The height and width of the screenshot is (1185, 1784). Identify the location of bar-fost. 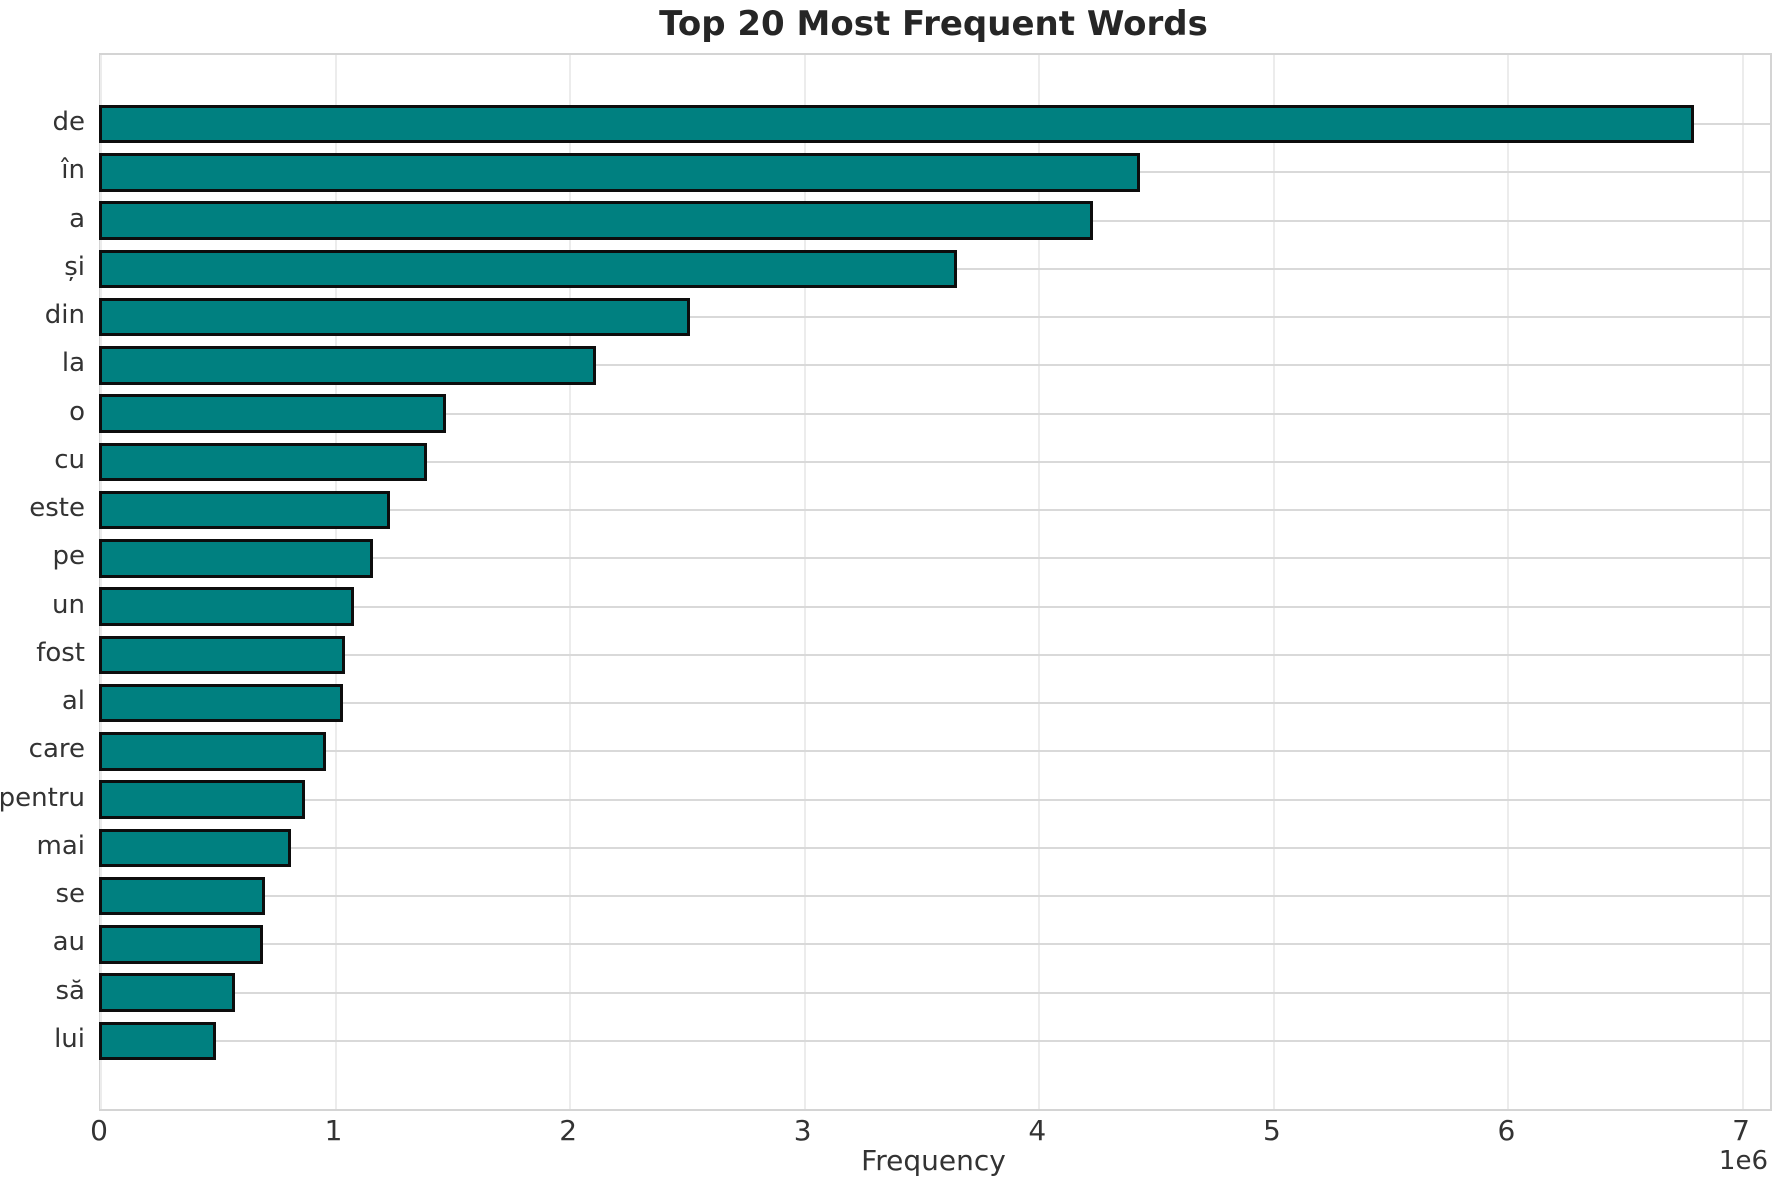
(222, 654).